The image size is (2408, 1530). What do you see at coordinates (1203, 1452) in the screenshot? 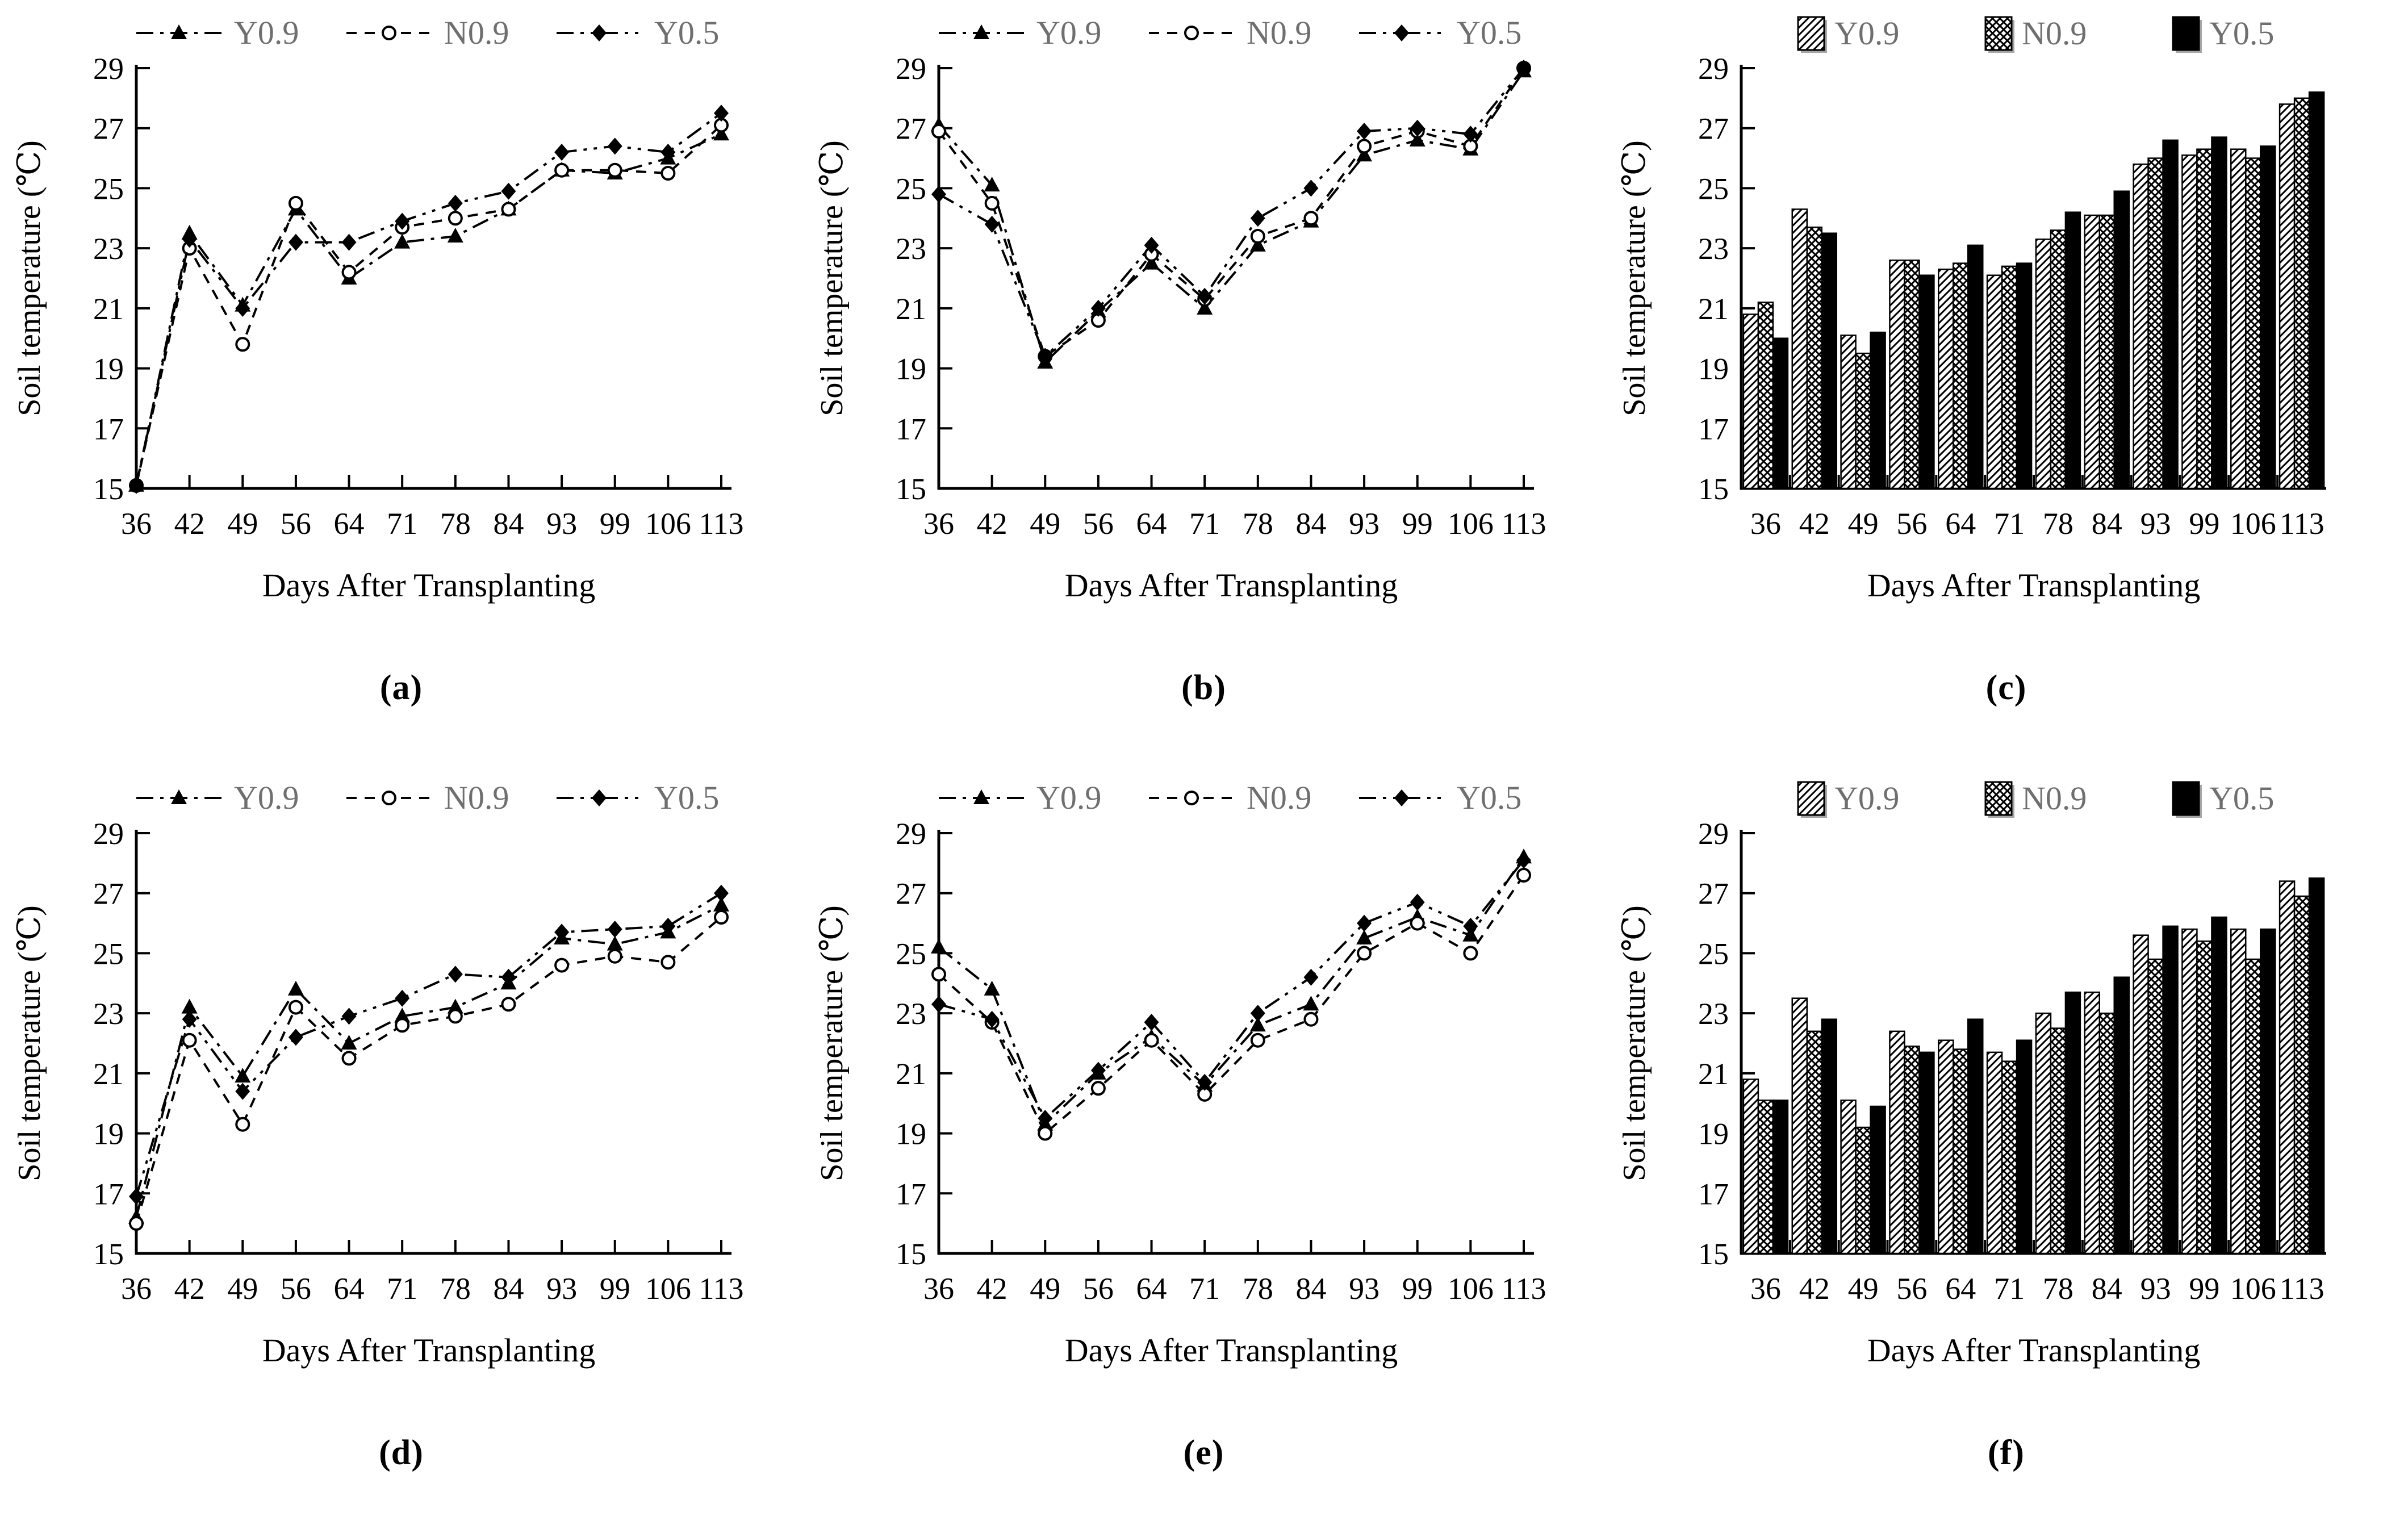
I see `panel-caption-e: (e)` at bounding box center [1203, 1452].